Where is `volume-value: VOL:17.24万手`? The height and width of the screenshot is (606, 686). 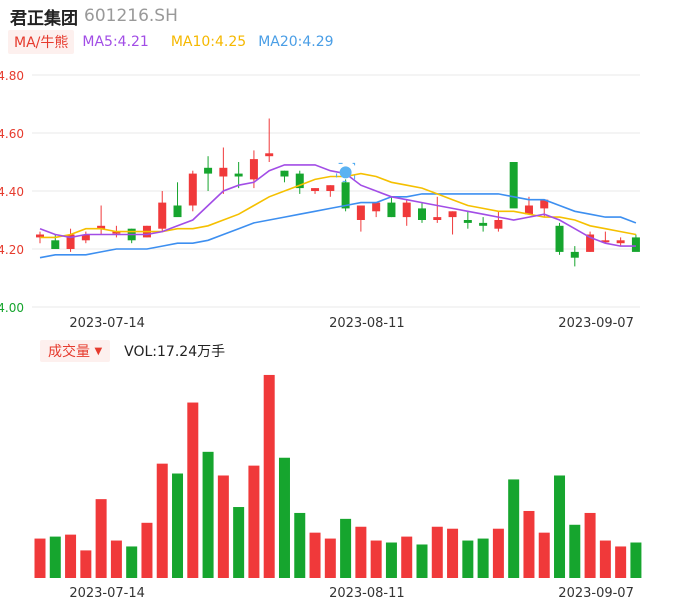
volume-value: VOL:17.24万手 is located at coordinates (175, 352).